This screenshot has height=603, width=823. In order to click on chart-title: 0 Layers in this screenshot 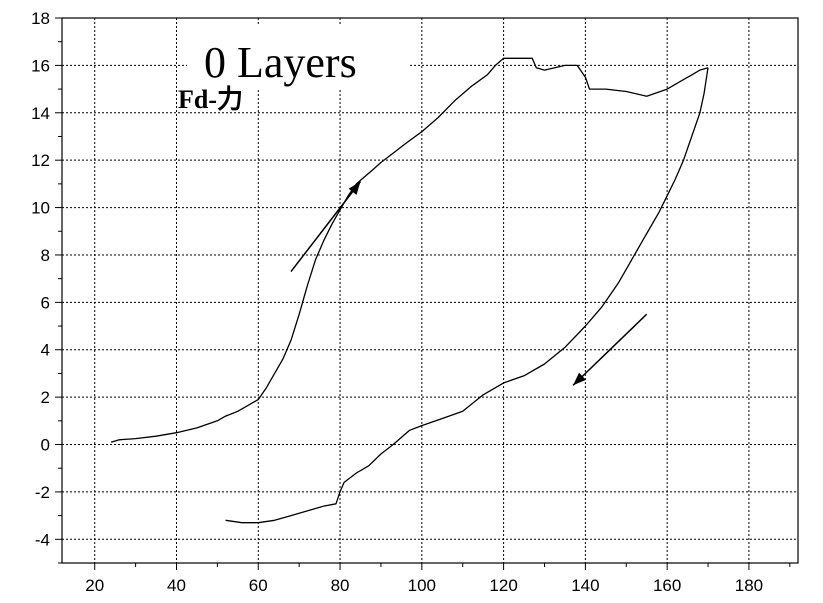, I will do `click(280, 62)`.